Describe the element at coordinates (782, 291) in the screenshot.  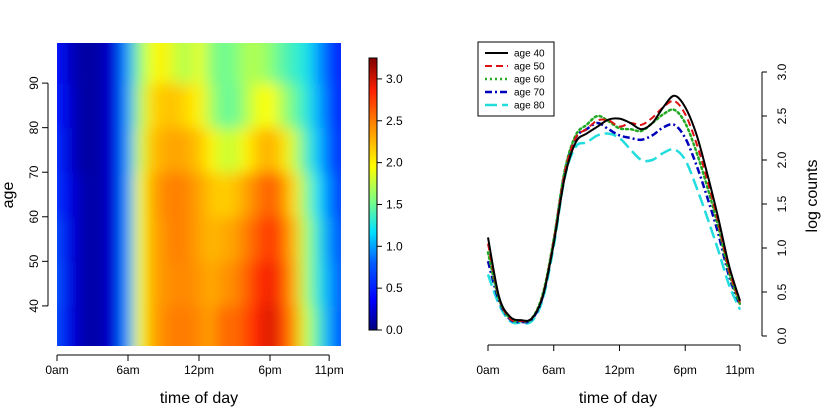
I see `line-y-tick-label: 0.5` at that location.